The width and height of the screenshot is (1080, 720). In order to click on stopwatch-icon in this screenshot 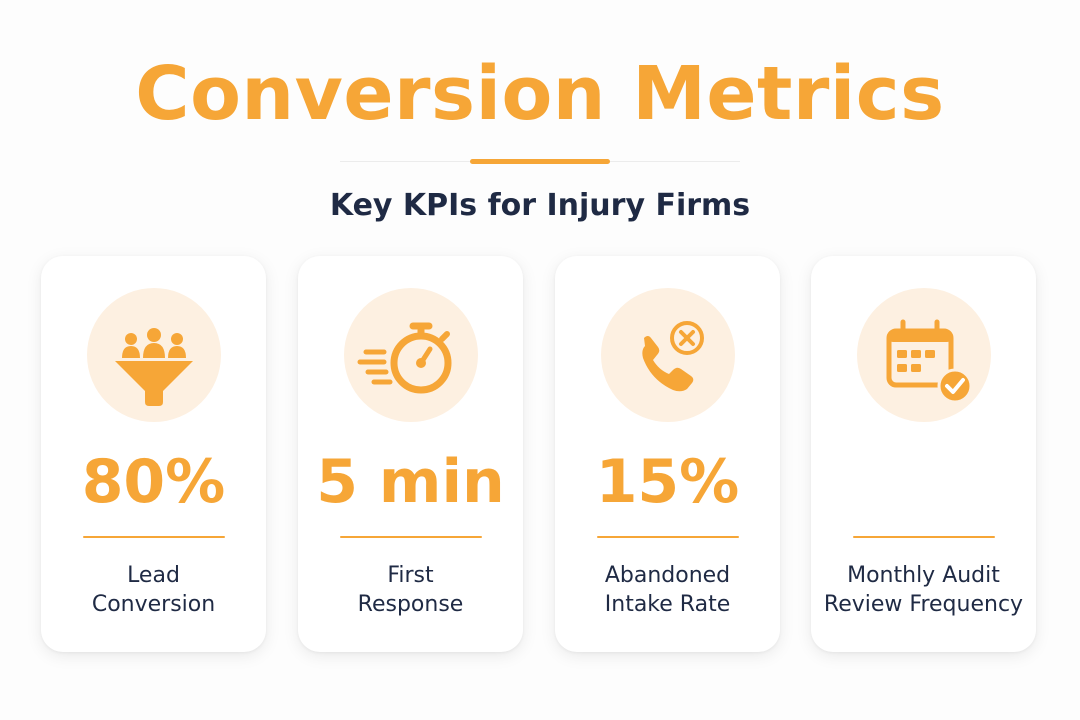, I will do `click(404, 358)`.